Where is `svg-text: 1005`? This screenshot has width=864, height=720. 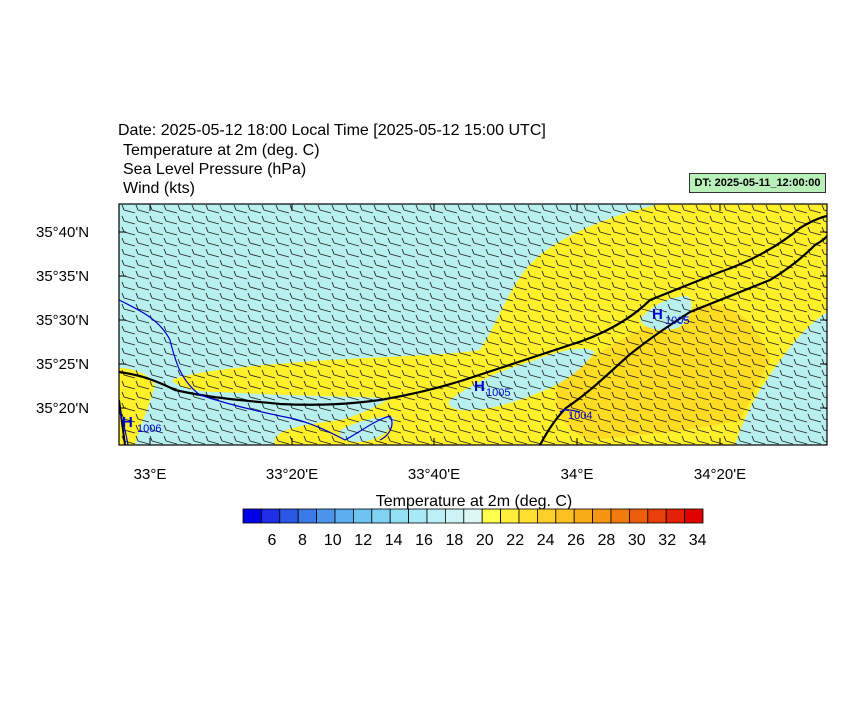 svg-text: 1005 is located at coordinates (498, 393).